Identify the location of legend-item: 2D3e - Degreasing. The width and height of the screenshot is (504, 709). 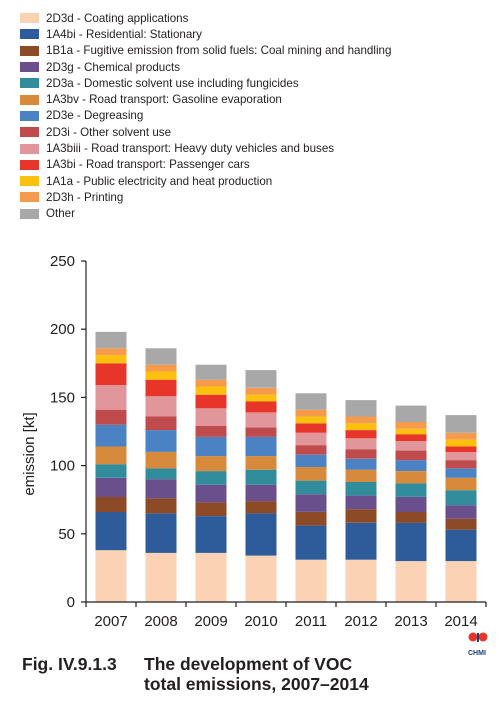
(205, 116).